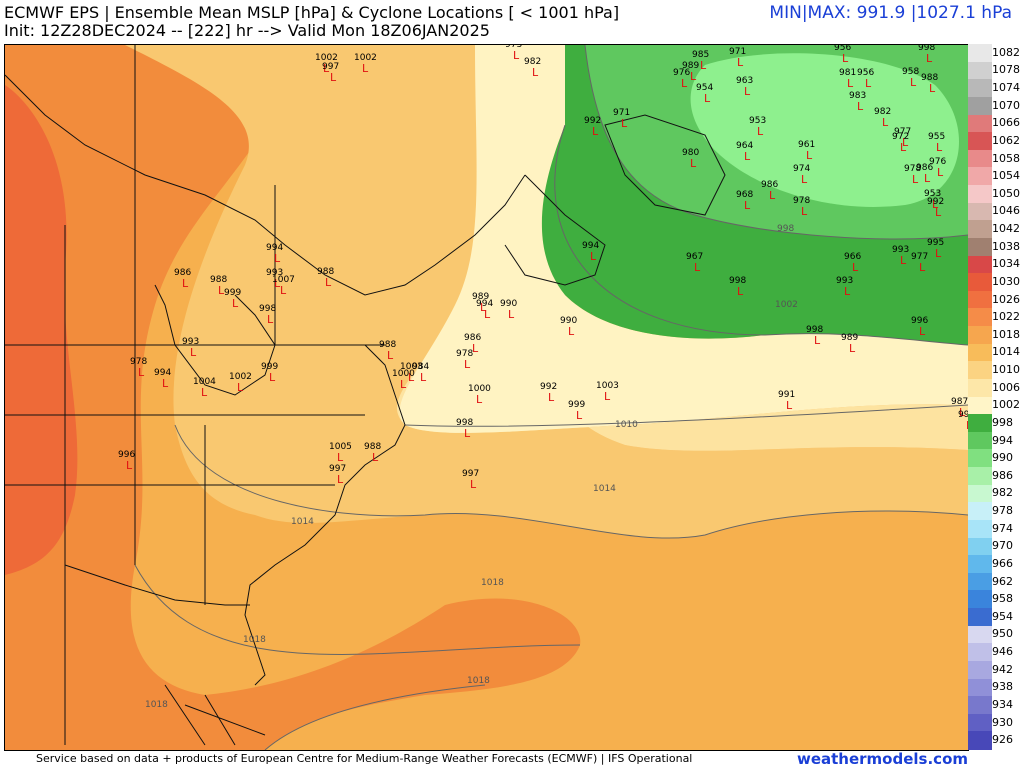 Image resolution: width=1024 pixels, height=768 pixels. What do you see at coordinates (852, 257) in the screenshot?
I see `cyclone-pressure-label: 966` at bounding box center [852, 257].